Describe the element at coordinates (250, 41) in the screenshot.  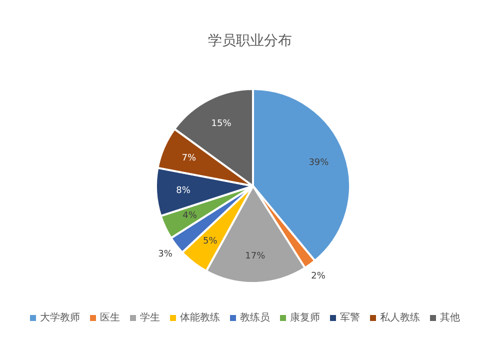
I see `chart-title: 学员职业分布` at that location.